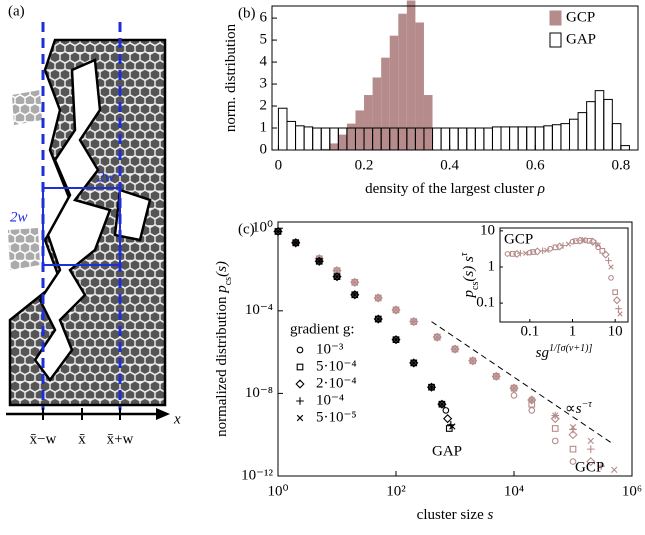 The height and width of the screenshot is (535, 645). I want to click on y-axis-label: norm. distribution, so click(231, 77).